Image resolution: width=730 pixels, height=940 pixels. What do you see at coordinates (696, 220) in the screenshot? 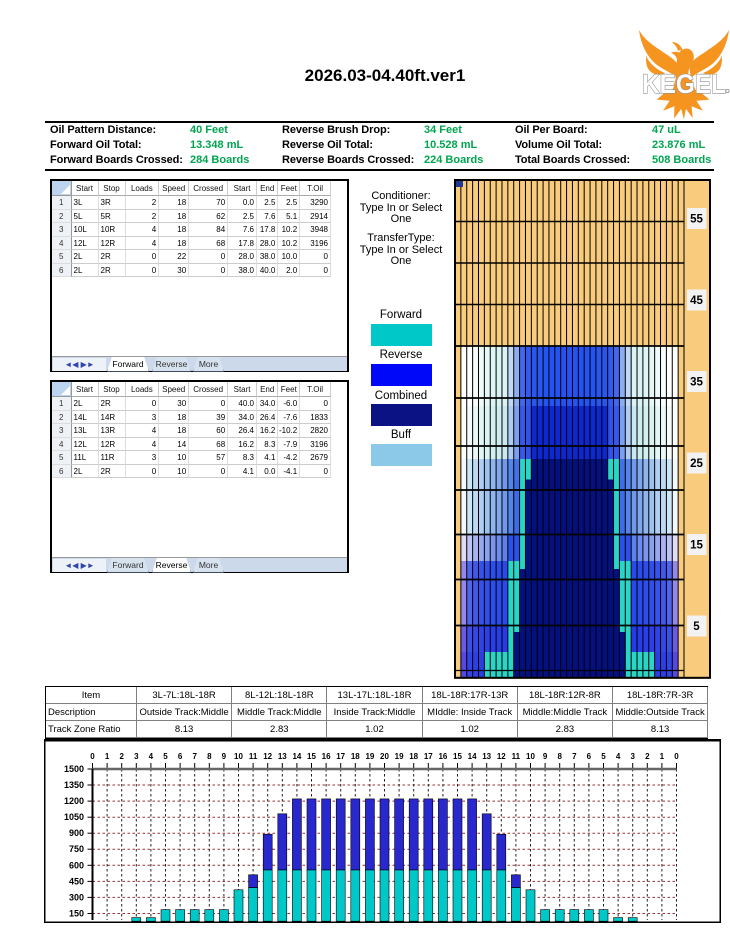
I see `svg-text: 55` at bounding box center [696, 220].